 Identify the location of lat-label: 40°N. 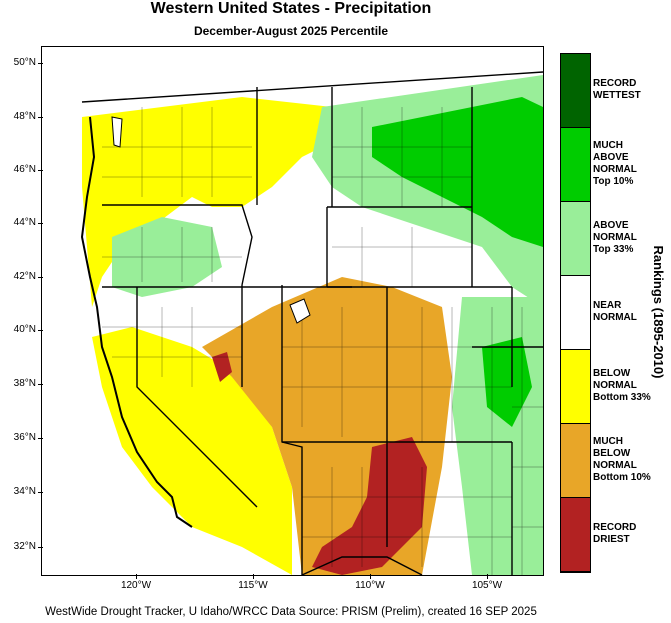
(24, 329).